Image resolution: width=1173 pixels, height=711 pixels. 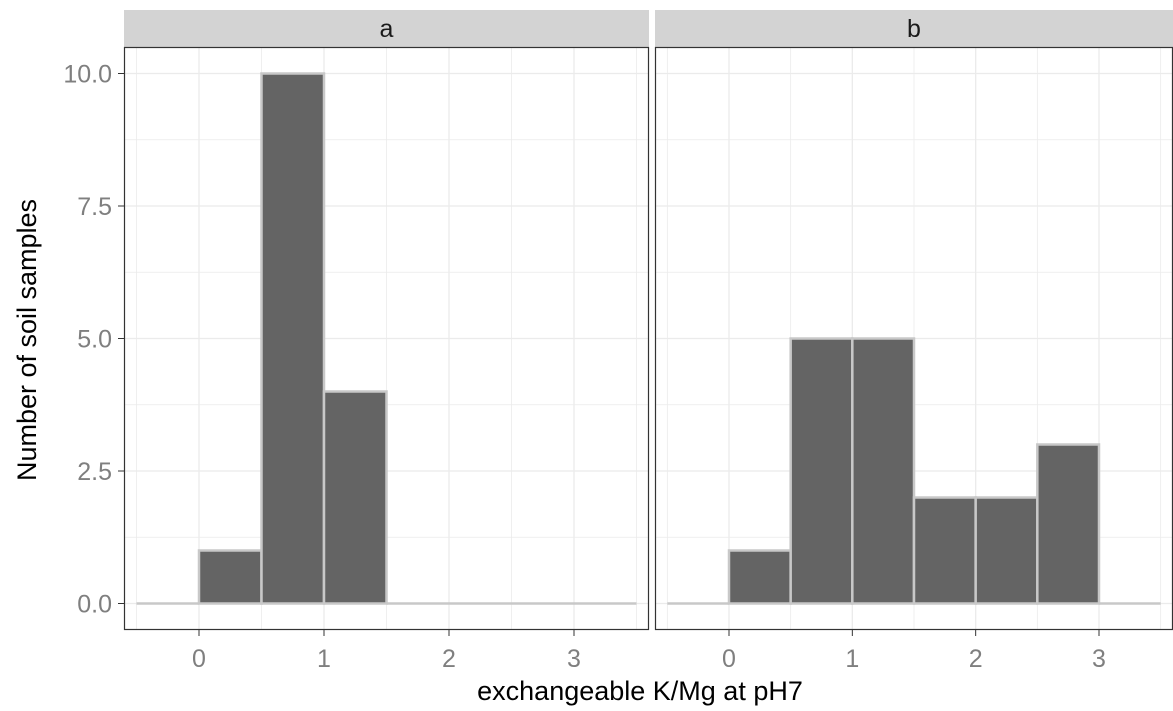 What do you see at coordinates (94, 472) in the screenshot?
I see `y-tick-label: 2.5` at bounding box center [94, 472].